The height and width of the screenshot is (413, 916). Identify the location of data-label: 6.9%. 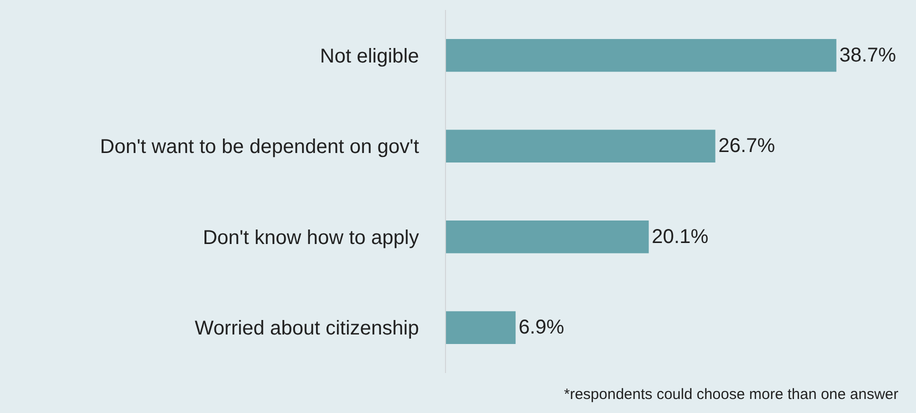
(541, 327).